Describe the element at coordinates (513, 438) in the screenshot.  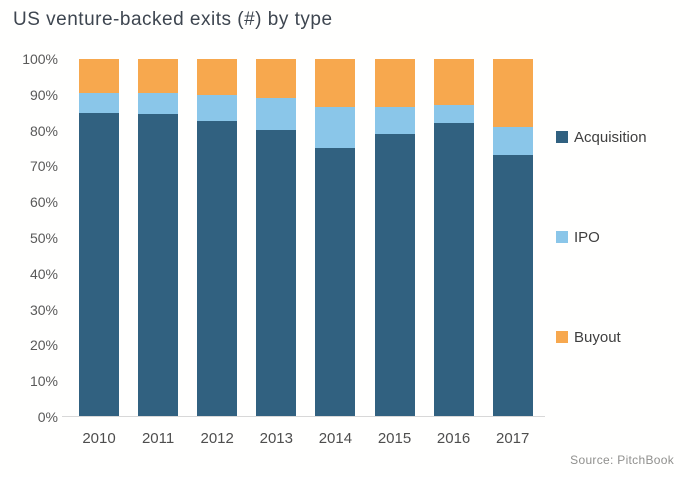
I see `x-tick-label-2017: 2017` at that location.